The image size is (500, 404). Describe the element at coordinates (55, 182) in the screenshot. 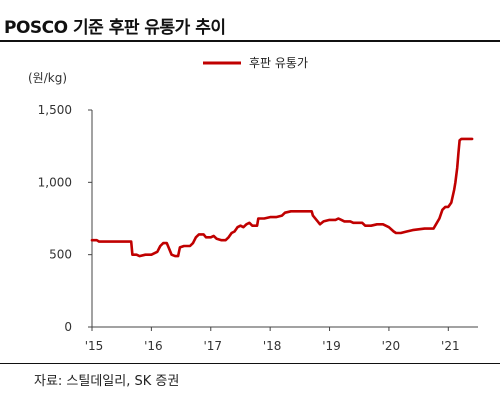

I see `y-tick-label: 1,000` at that location.